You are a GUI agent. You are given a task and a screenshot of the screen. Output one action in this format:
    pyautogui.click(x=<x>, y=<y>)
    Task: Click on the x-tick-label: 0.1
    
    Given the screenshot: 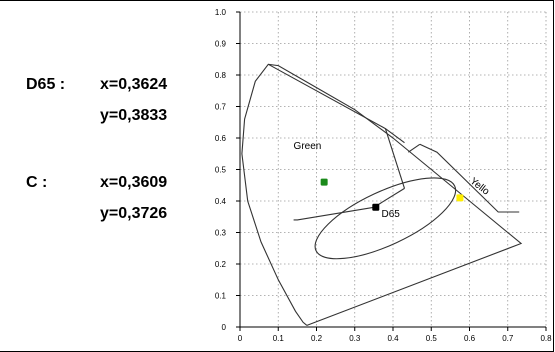 What is the action you would take?
    pyautogui.click(x=279, y=338)
    